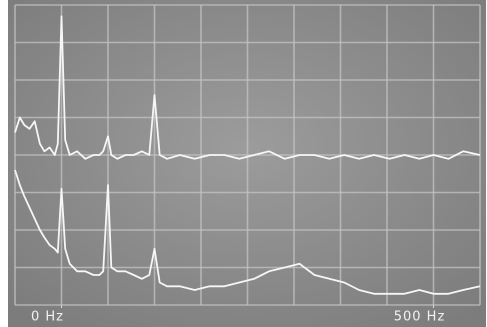 The image size is (487, 327). I want to click on x-tick-label: 0 Hz, so click(47, 317).